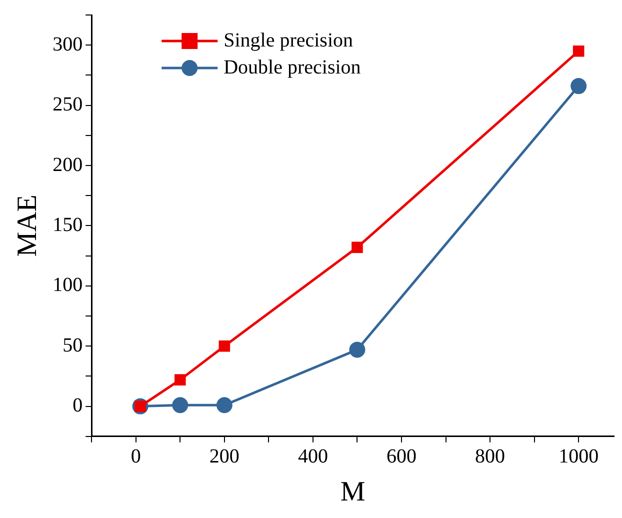  Describe the element at coordinates (401, 457) in the screenshot. I see `x-tick-label: 600` at that location.